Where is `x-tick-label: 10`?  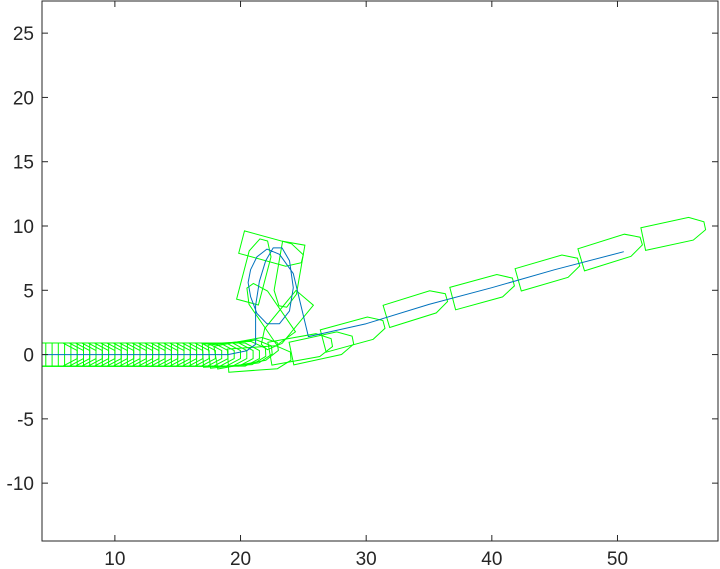
x-tick-label: 10 is located at coordinates (114, 559).